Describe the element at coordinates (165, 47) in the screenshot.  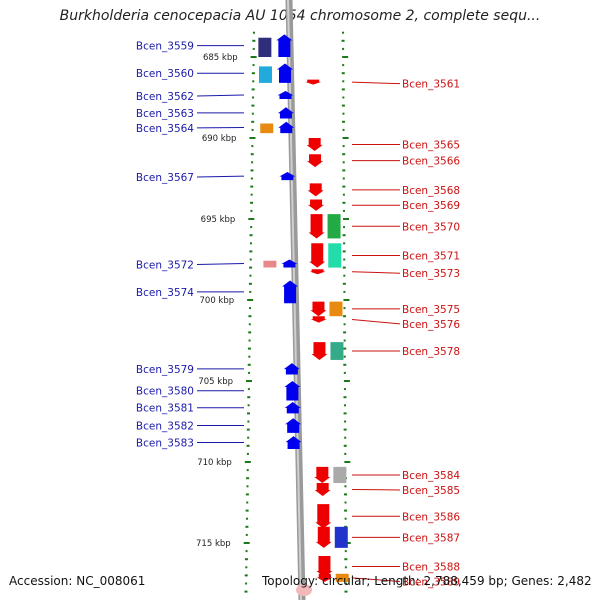
I see `gene-label-left: Bcen_3559` at that location.